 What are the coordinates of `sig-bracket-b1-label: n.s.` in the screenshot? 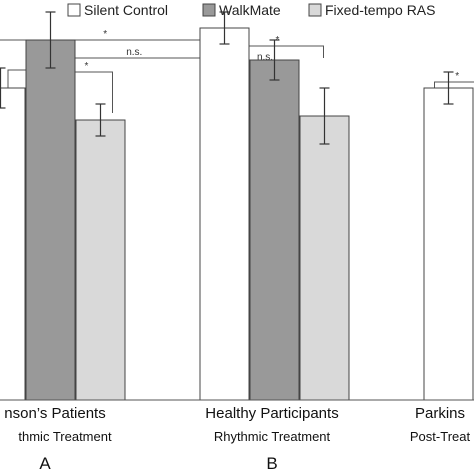 It's located at (265, 57).